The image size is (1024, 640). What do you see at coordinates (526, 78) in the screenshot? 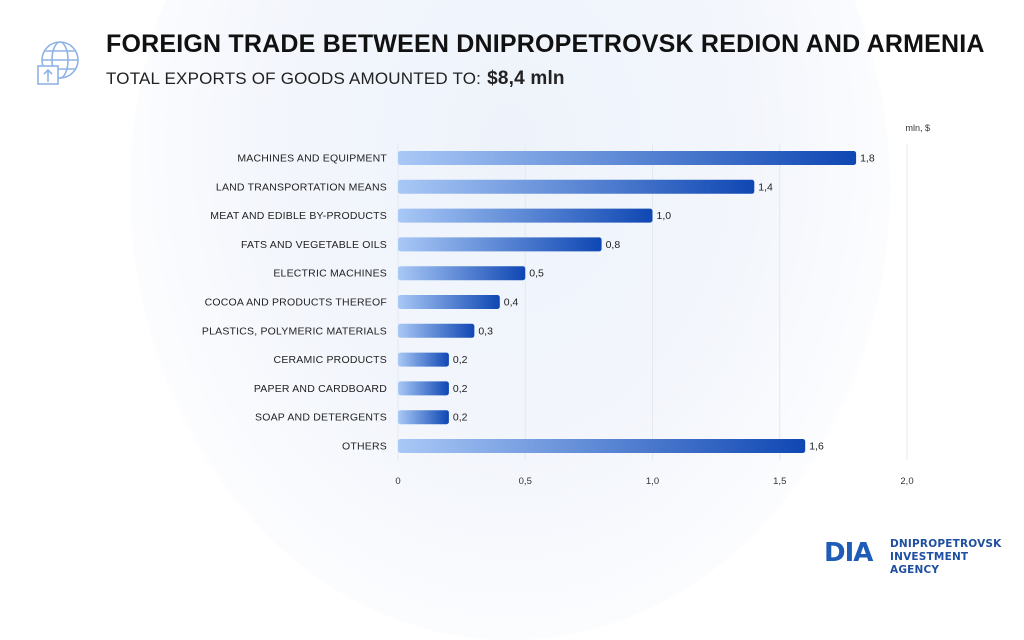
I see `total-exports-value: $8,4 mln` at bounding box center [526, 78].